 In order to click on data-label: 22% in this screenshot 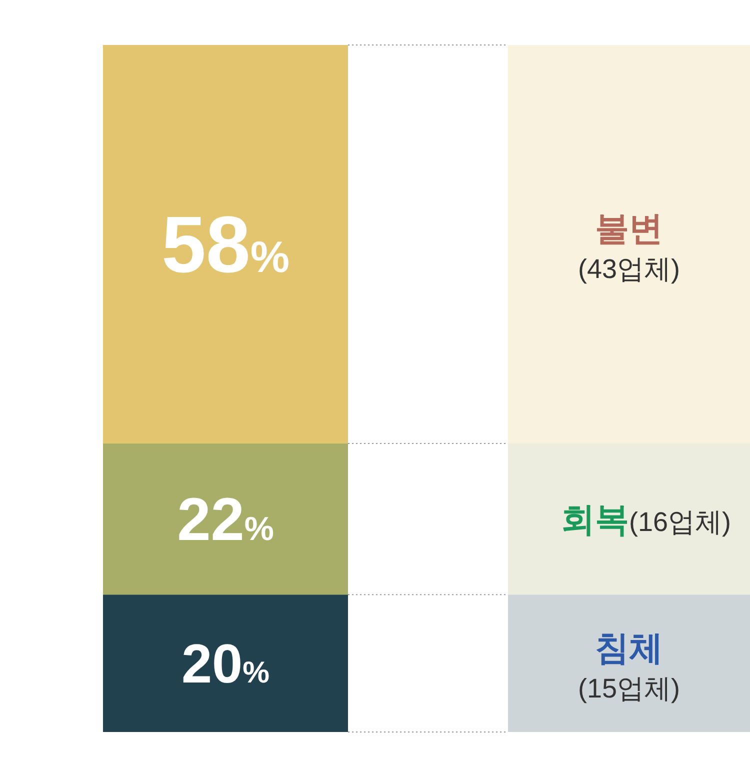, I will do `click(225, 519)`.